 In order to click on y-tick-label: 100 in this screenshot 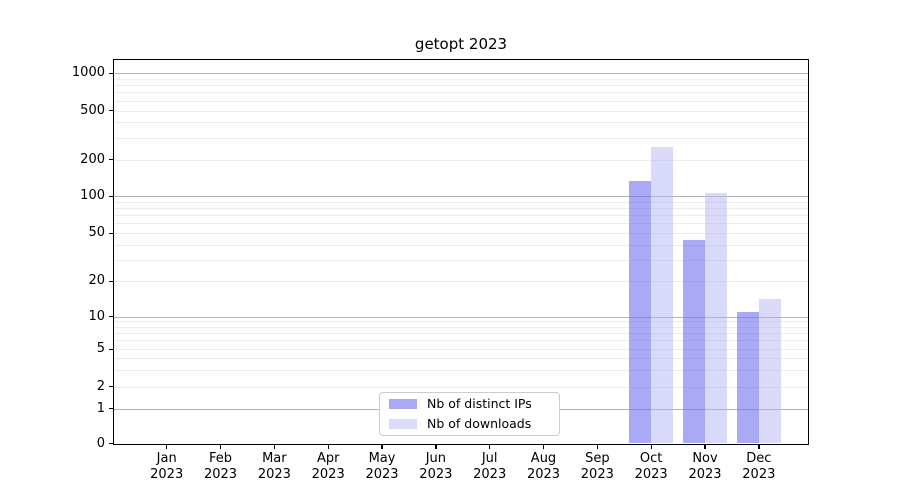, I will do `click(92, 195)`.